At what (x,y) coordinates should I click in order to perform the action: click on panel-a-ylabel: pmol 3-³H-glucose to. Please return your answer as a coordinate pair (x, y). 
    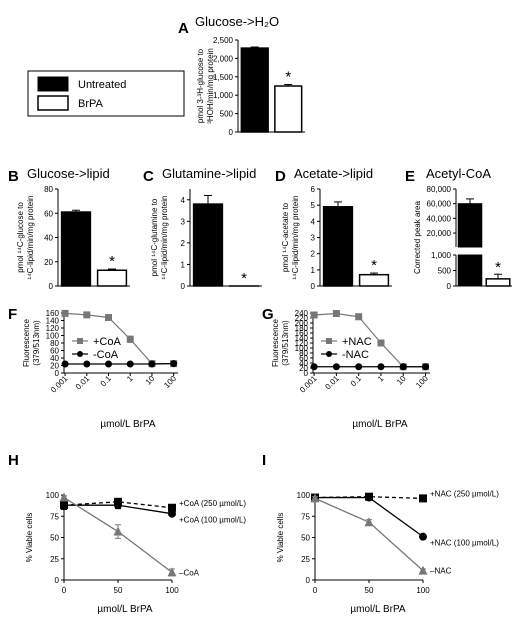
    Looking at the image, I should click on (200, 85).